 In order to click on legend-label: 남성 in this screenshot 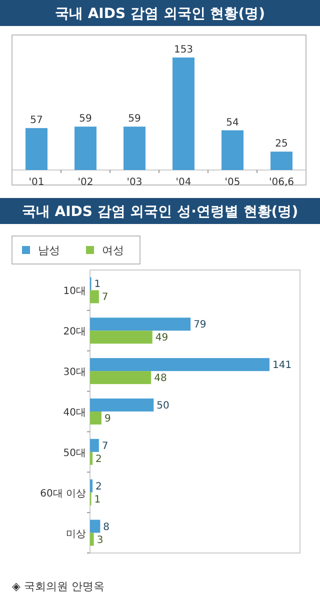, I will do `click(49, 250)`.